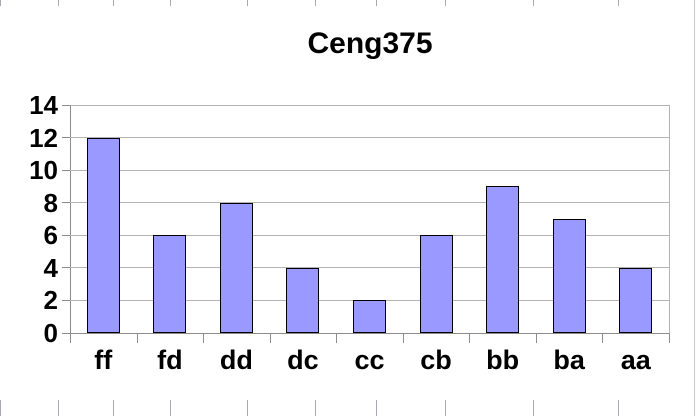 This screenshot has width=696, height=416. I want to click on bar-fd, so click(170, 284).